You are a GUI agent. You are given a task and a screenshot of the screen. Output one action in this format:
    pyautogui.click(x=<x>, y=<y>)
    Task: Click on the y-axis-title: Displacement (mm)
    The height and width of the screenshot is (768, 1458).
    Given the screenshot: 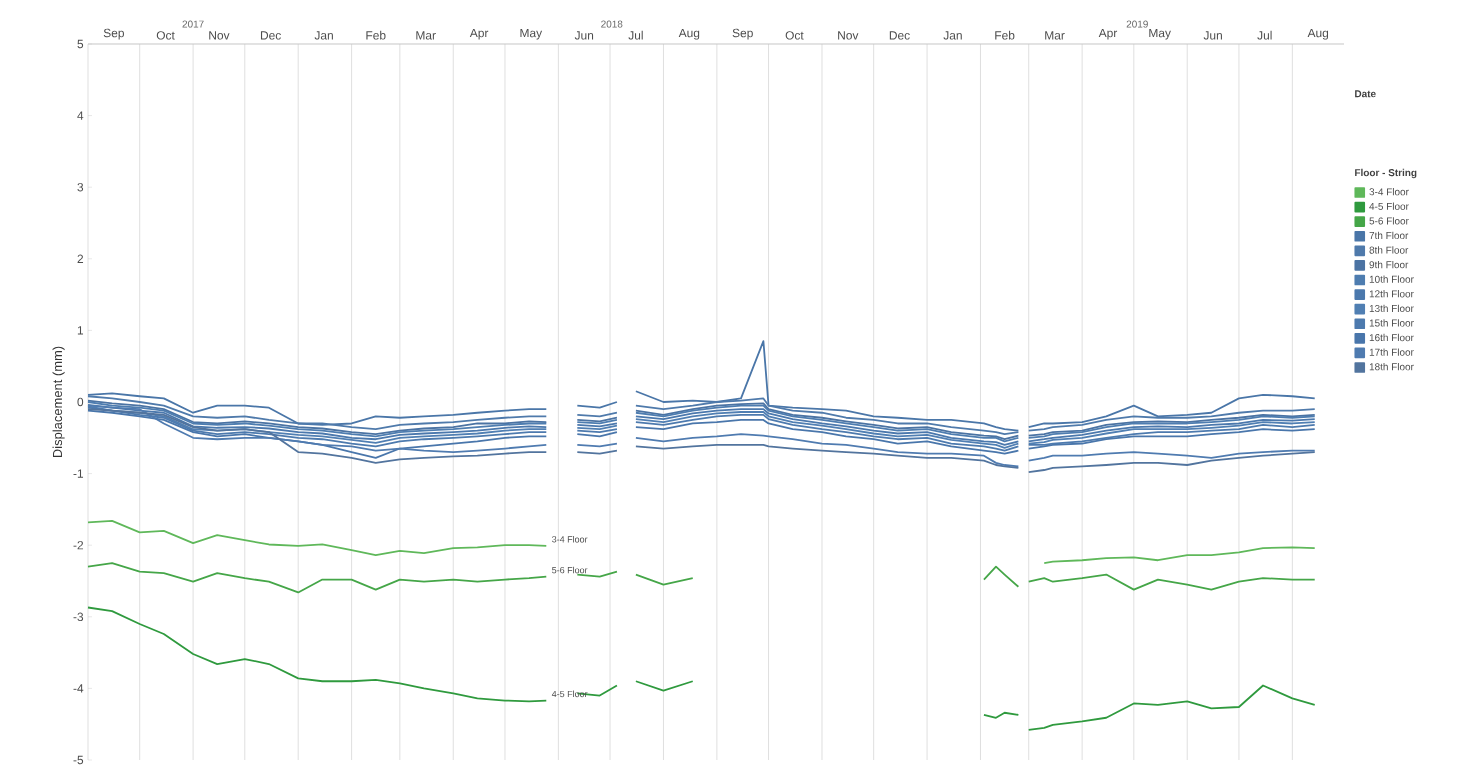 What is the action you would take?
    pyautogui.click(x=58, y=402)
    